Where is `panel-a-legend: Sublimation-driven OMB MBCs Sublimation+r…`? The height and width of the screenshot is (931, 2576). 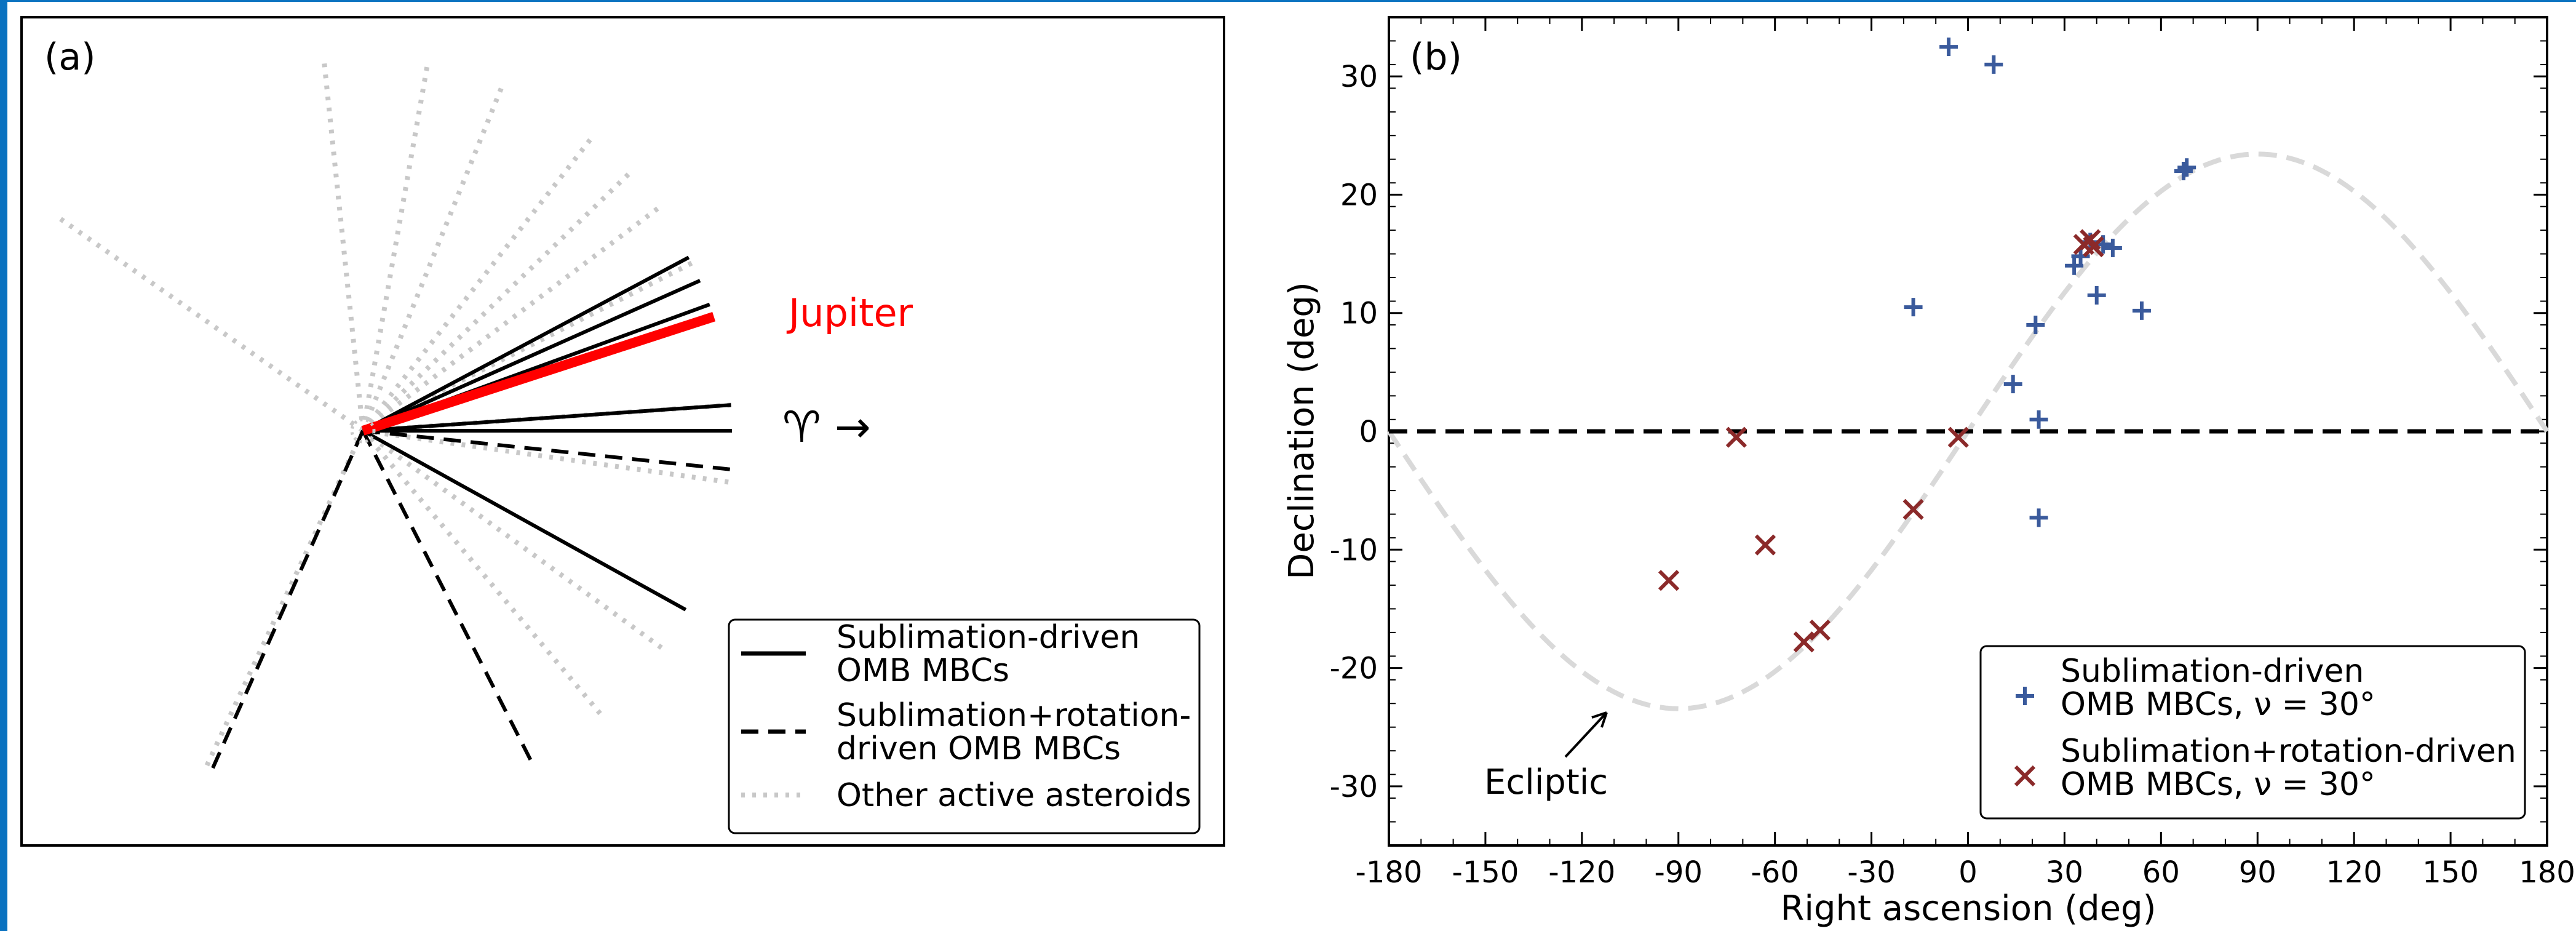
panel-a-legend: Sublimation-driven OMB MBCs Sublimation+r… is located at coordinates (964, 726).